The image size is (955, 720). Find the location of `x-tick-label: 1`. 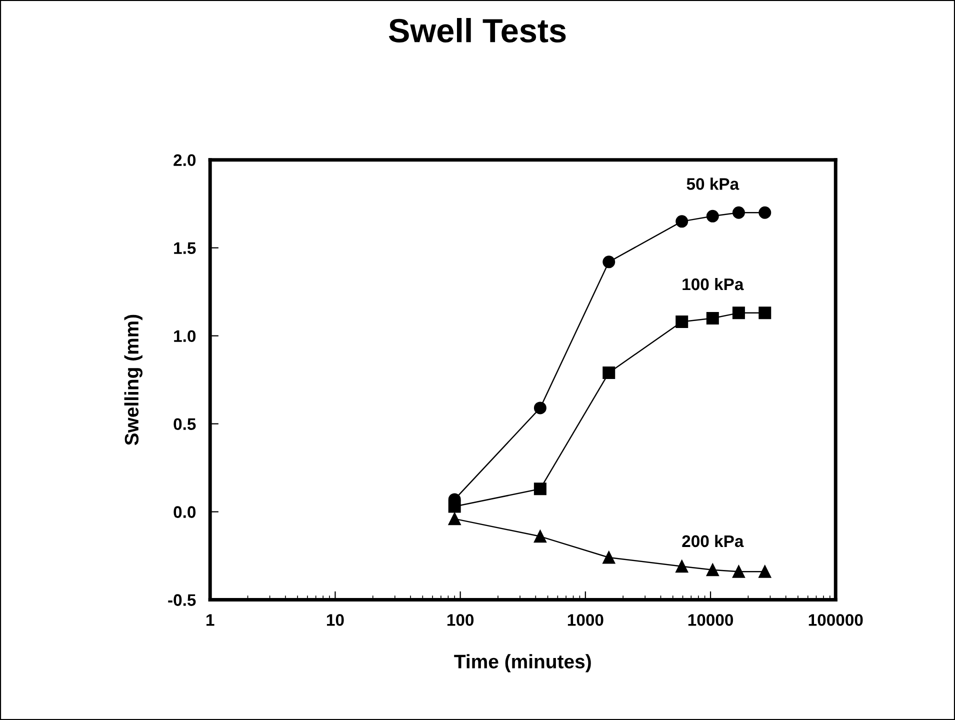

x-tick-label: 1 is located at coordinates (210, 620).